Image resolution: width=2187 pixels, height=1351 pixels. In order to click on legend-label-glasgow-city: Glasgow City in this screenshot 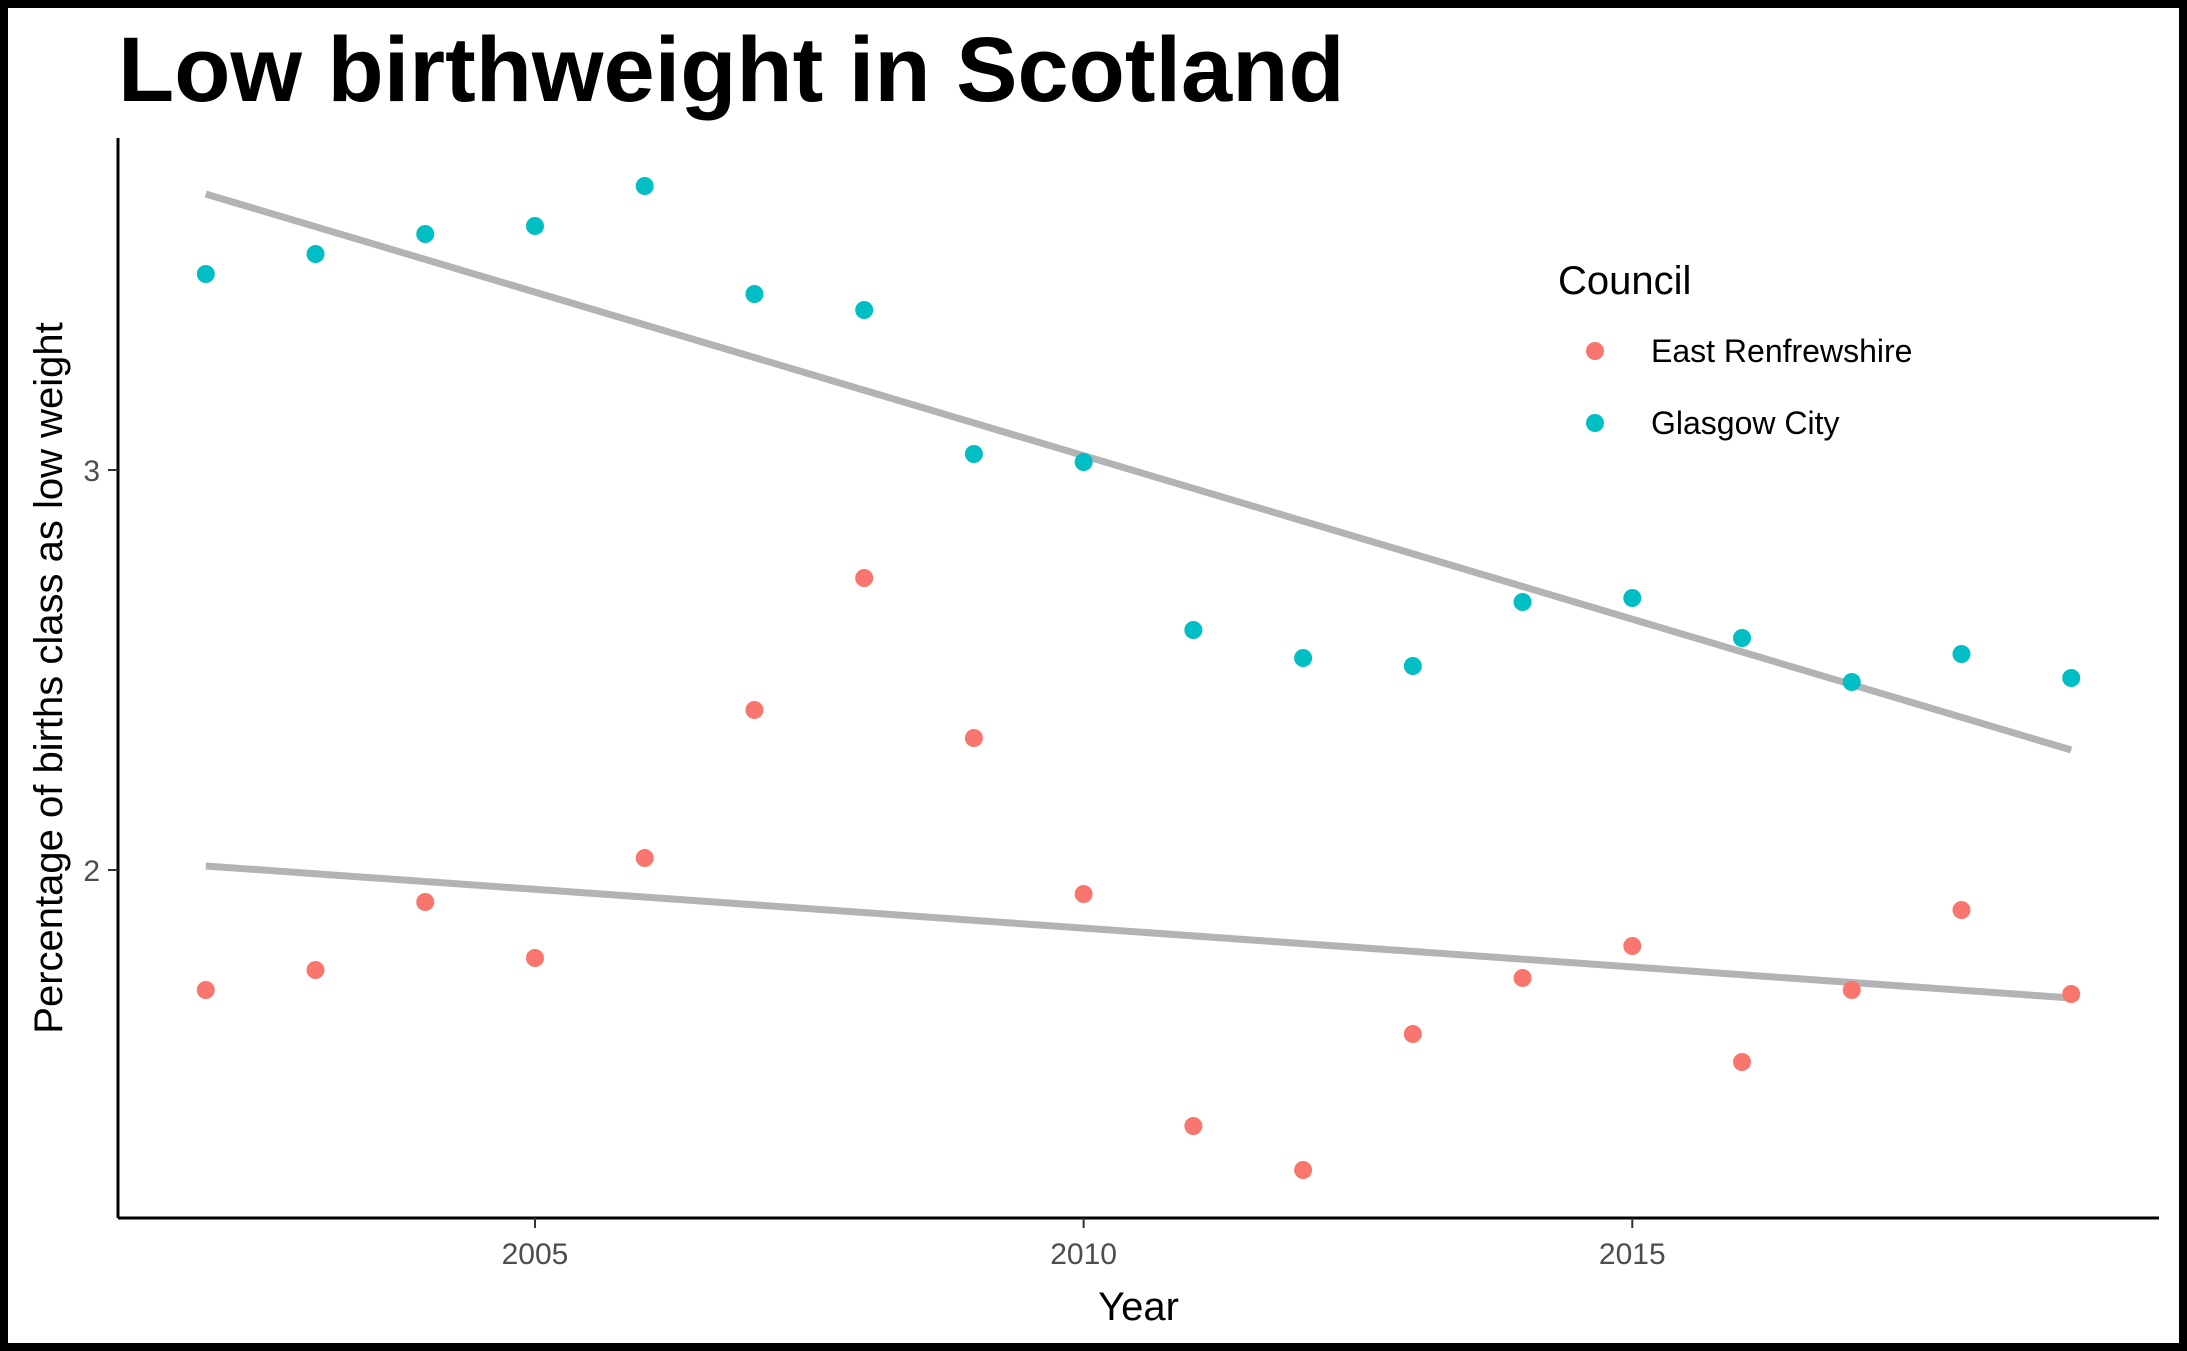, I will do `click(1745, 423)`.